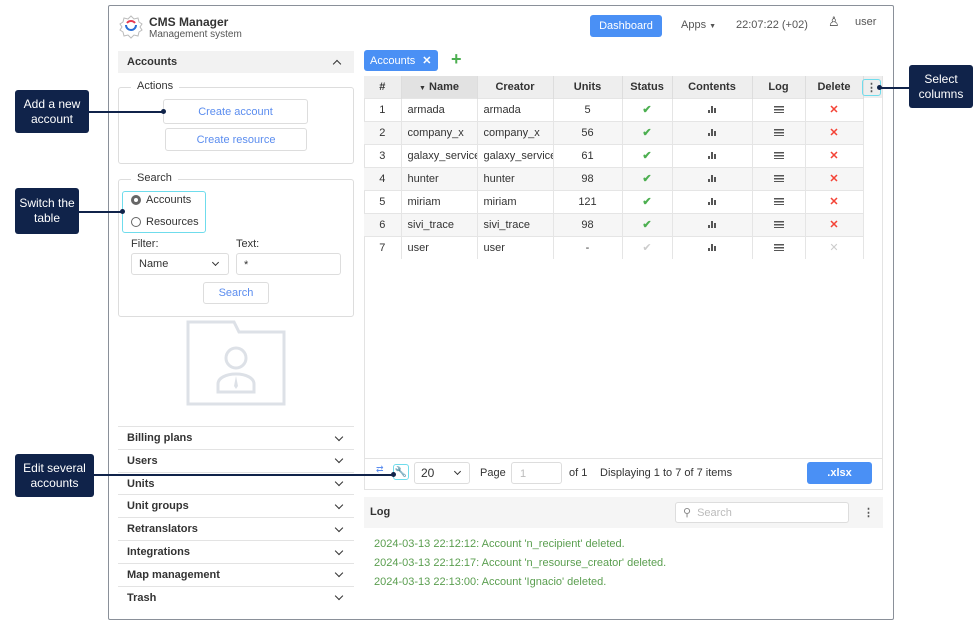  I want to click on accounts-section-header: Accounts, so click(236, 62).